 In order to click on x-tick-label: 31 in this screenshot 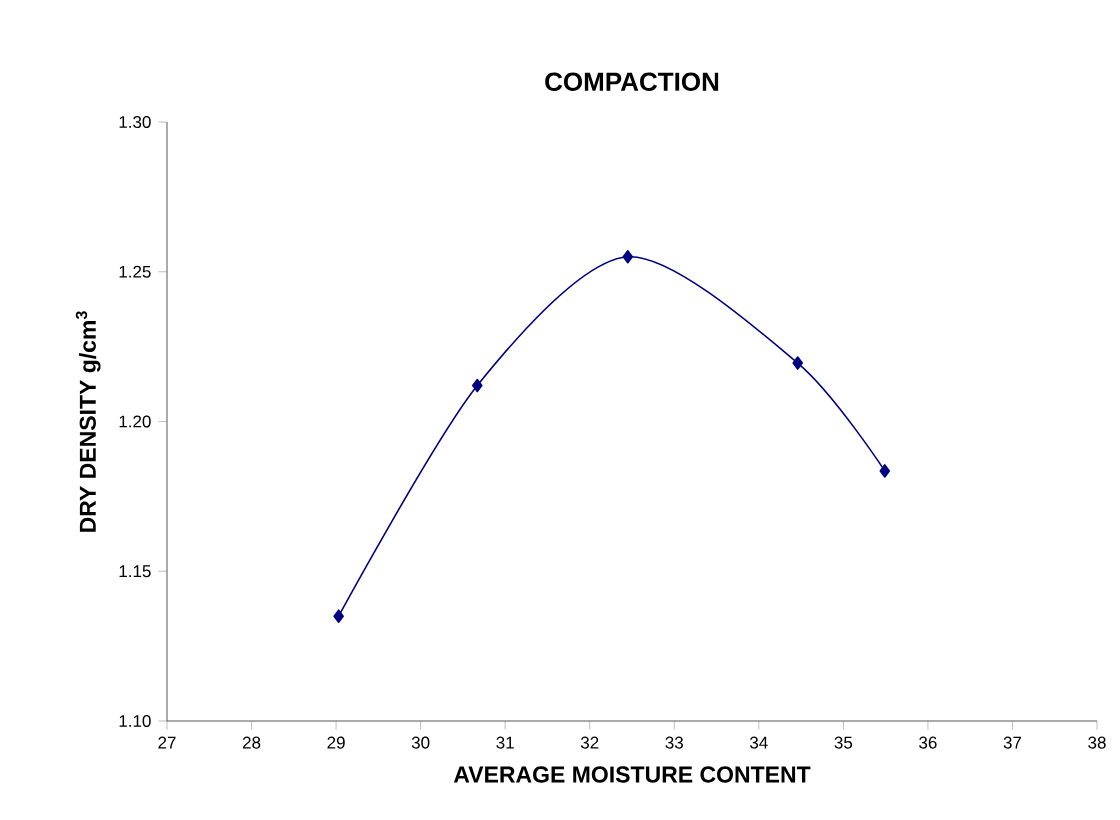, I will do `click(505, 742)`.